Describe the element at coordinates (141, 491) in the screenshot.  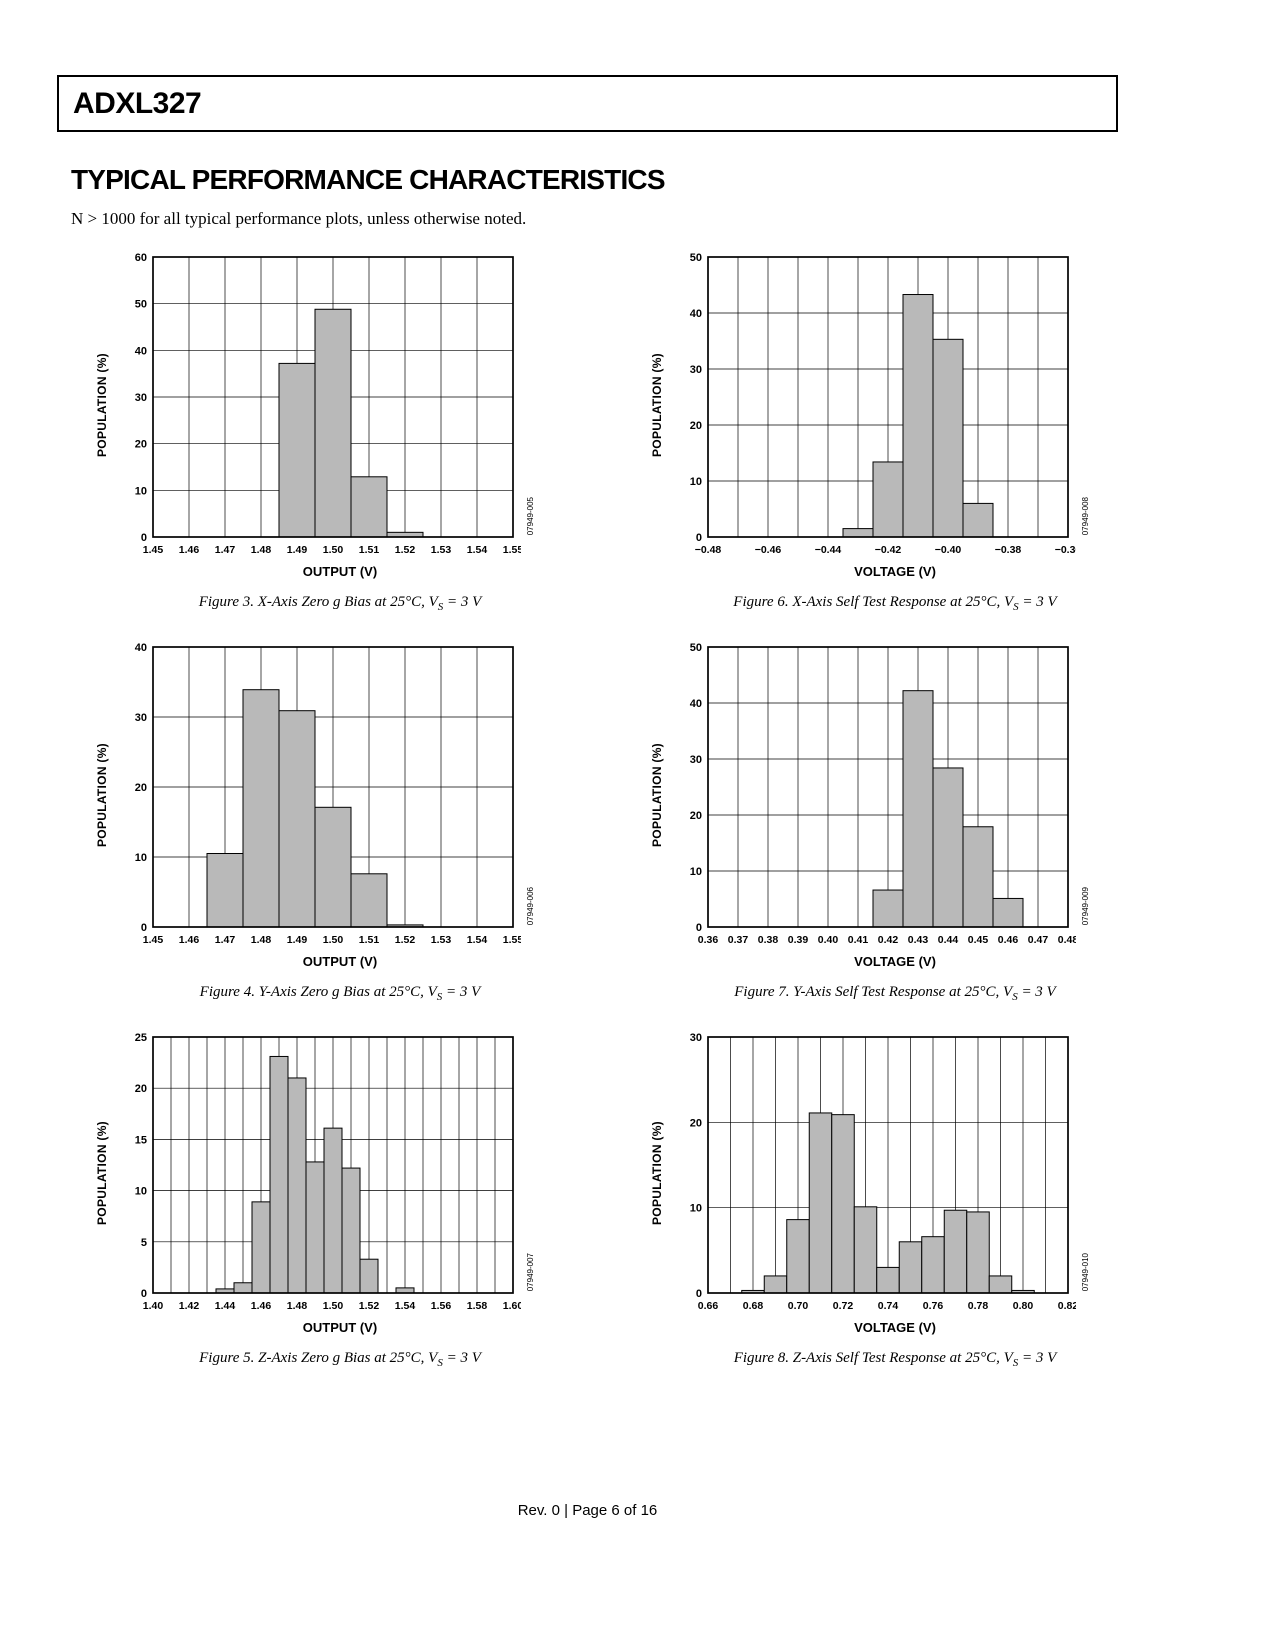
I see `y-tick-label: 10` at that location.